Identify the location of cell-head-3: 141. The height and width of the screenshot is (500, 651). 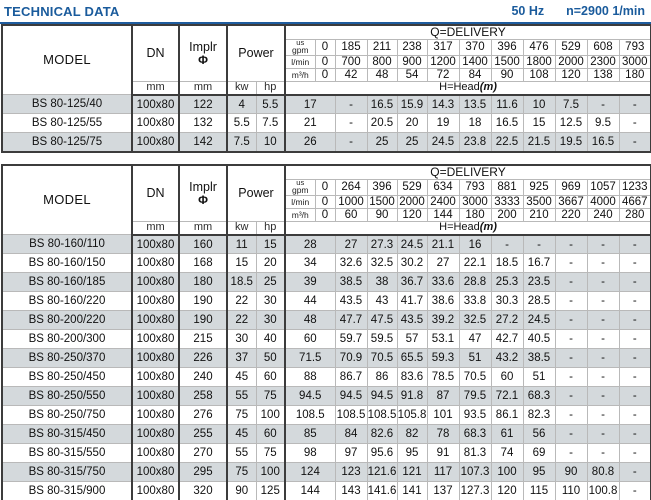
(412, 490).